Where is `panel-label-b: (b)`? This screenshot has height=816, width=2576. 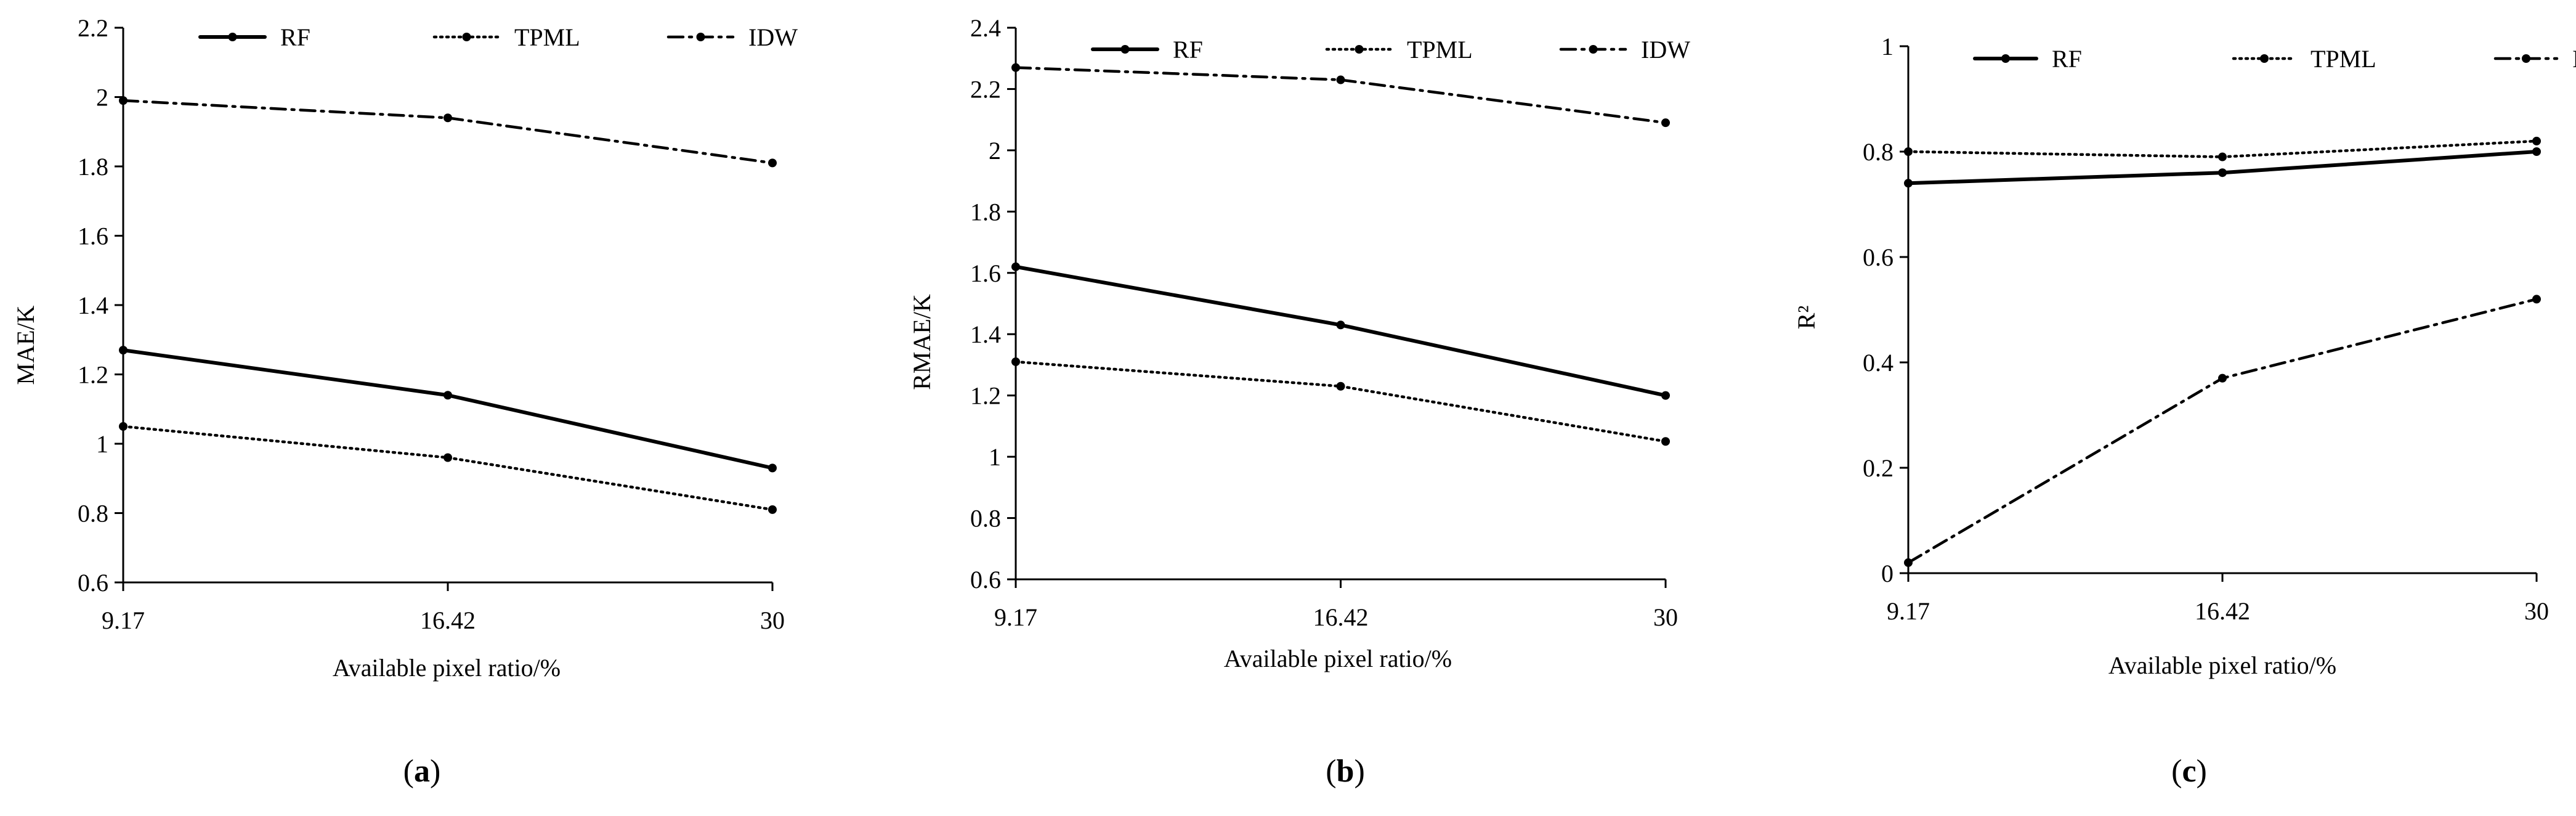
panel-label-b: (b) is located at coordinates (1345, 771).